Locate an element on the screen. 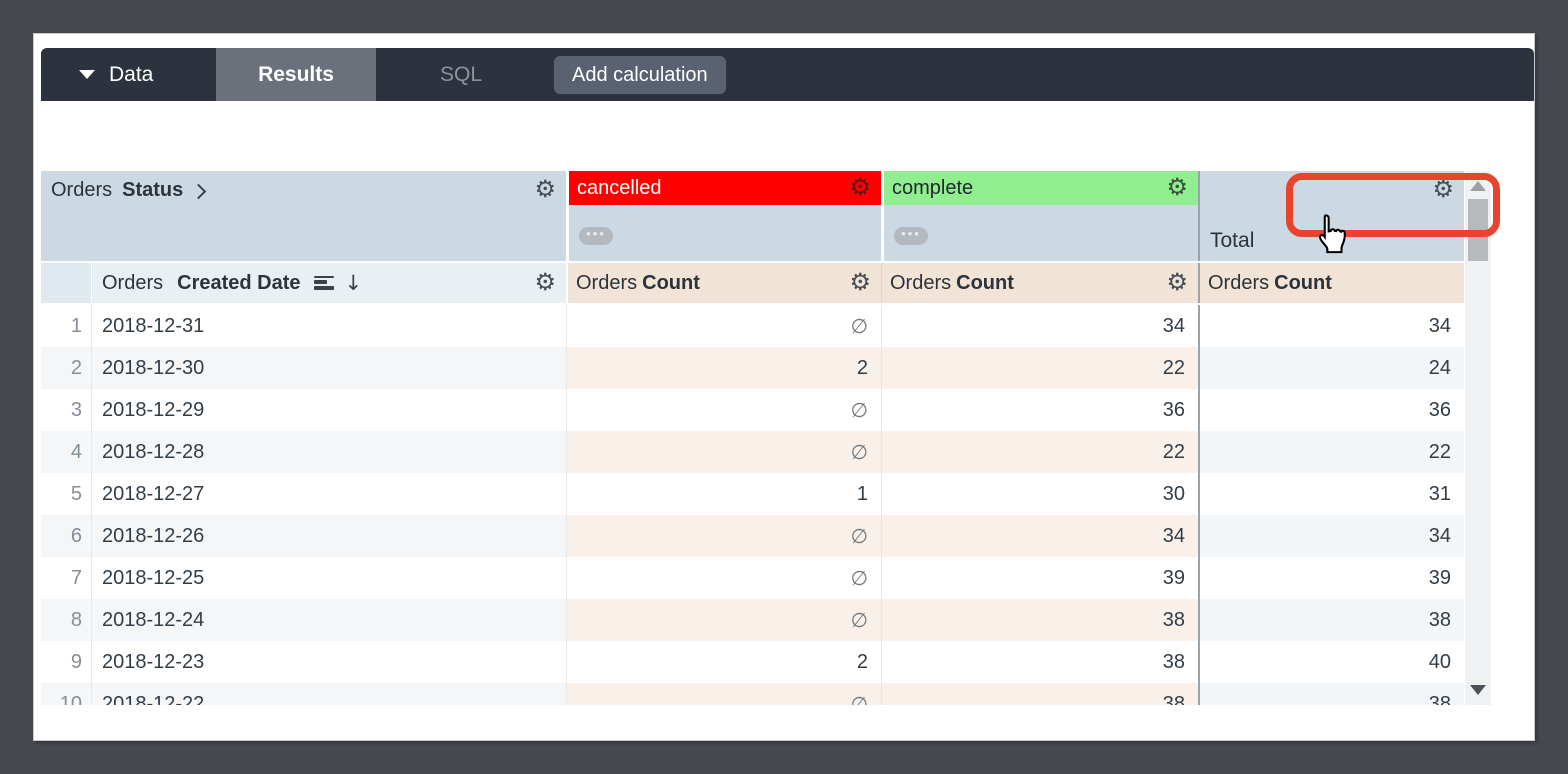 Image resolution: width=1568 pixels, height=774 pixels. date-cell: 2018-12-23 is located at coordinates (328, 662).